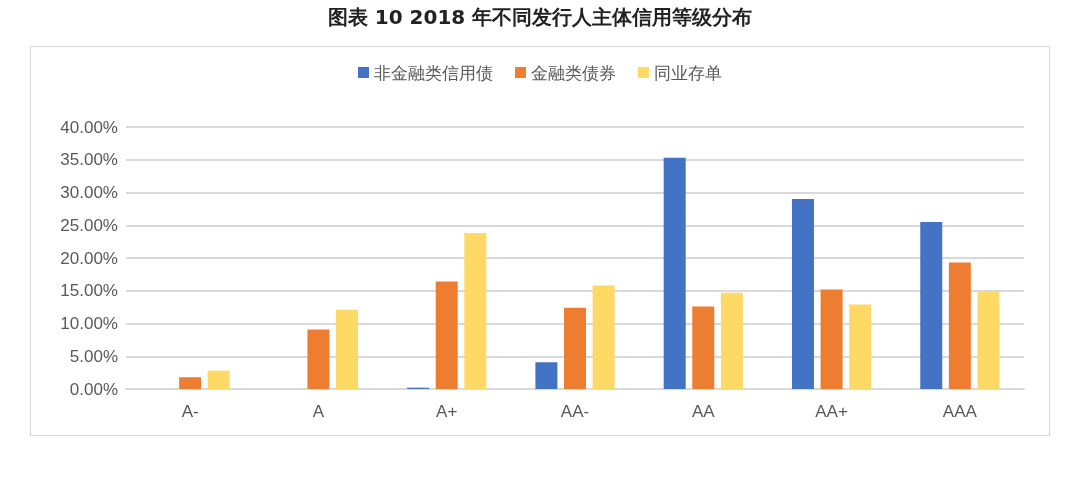  Describe the element at coordinates (703, 411) in the screenshot. I see `x-tick-label: AA` at that location.